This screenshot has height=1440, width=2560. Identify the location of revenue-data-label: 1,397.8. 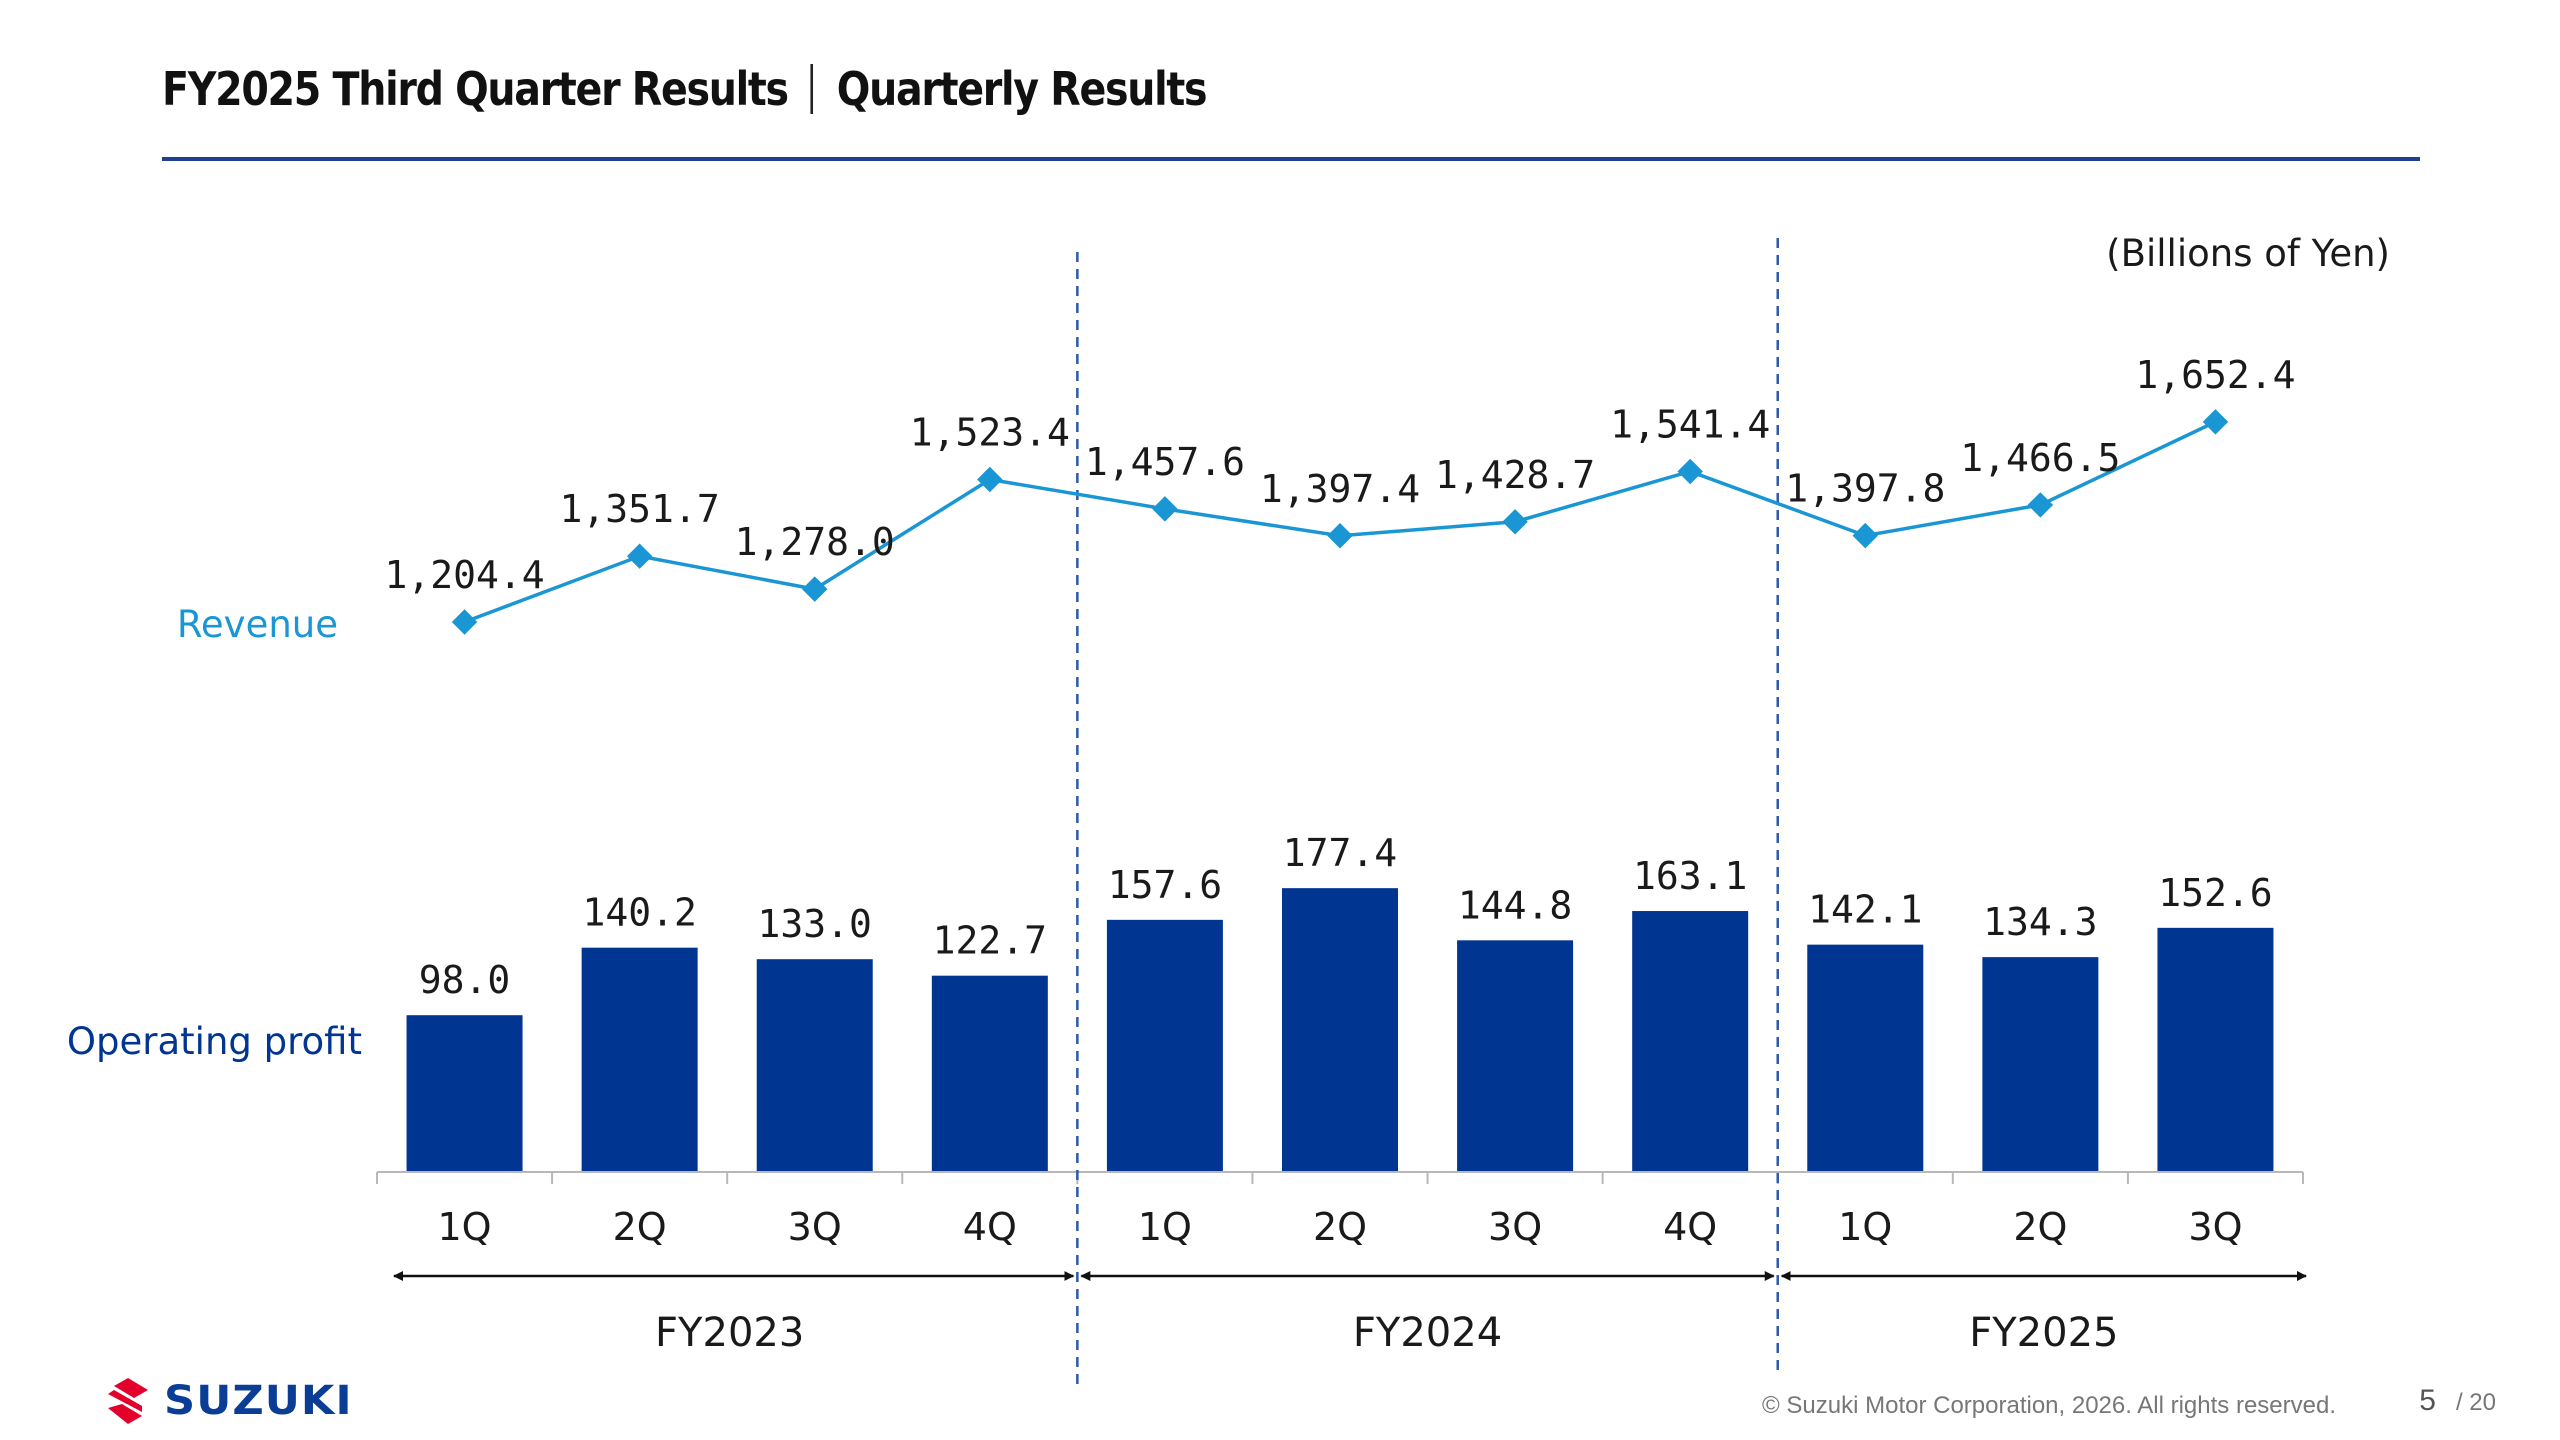
(1865, 489).